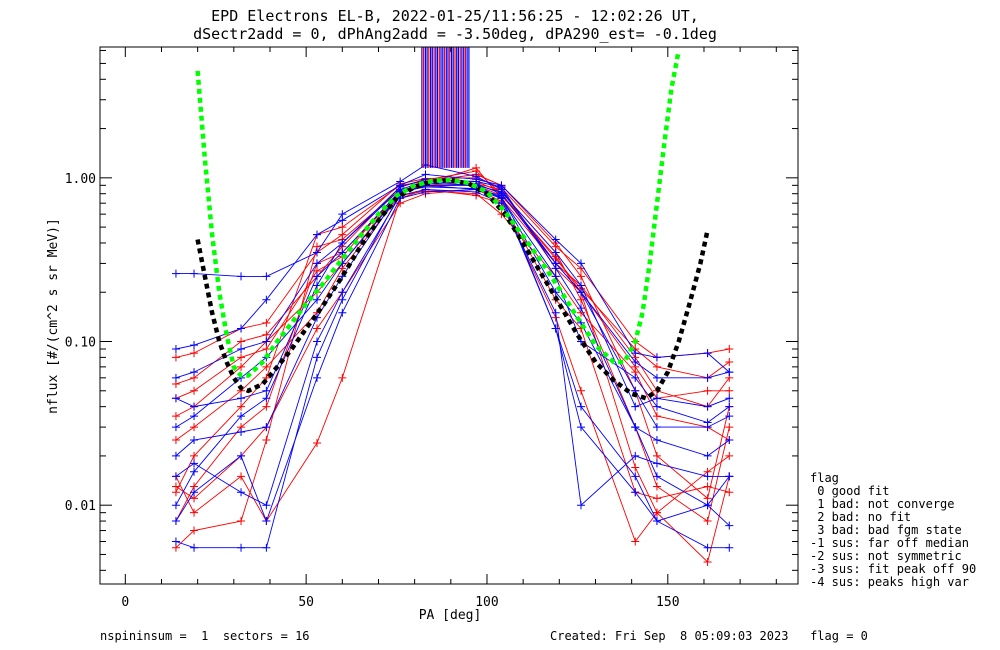 The width and height of the screenshot is (1000, 650). What do you see at coordinates (889, 582) in the screenshot?
I see `legend-entry: -4 sus: peaks high var` at bounding box center [889, 582].